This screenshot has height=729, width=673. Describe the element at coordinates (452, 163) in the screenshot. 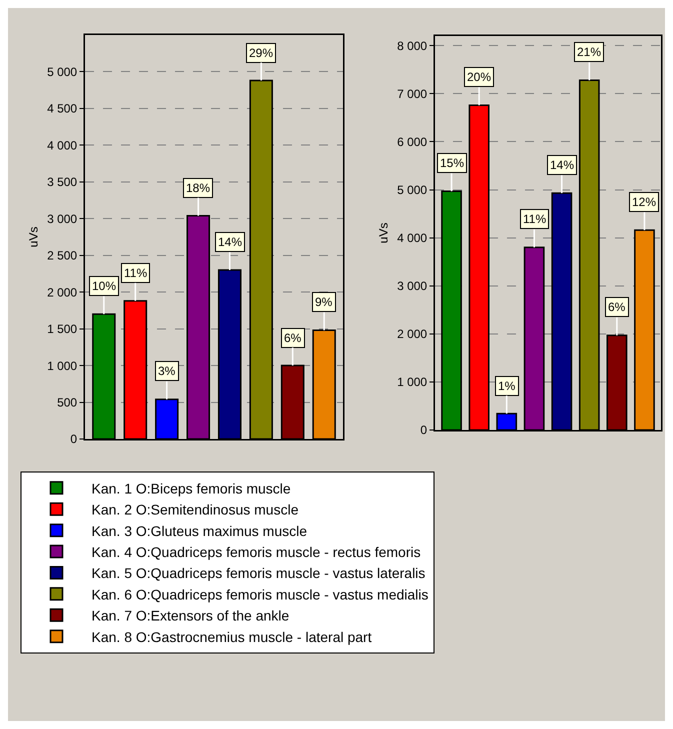

I see `annotation: 15%` at that location.